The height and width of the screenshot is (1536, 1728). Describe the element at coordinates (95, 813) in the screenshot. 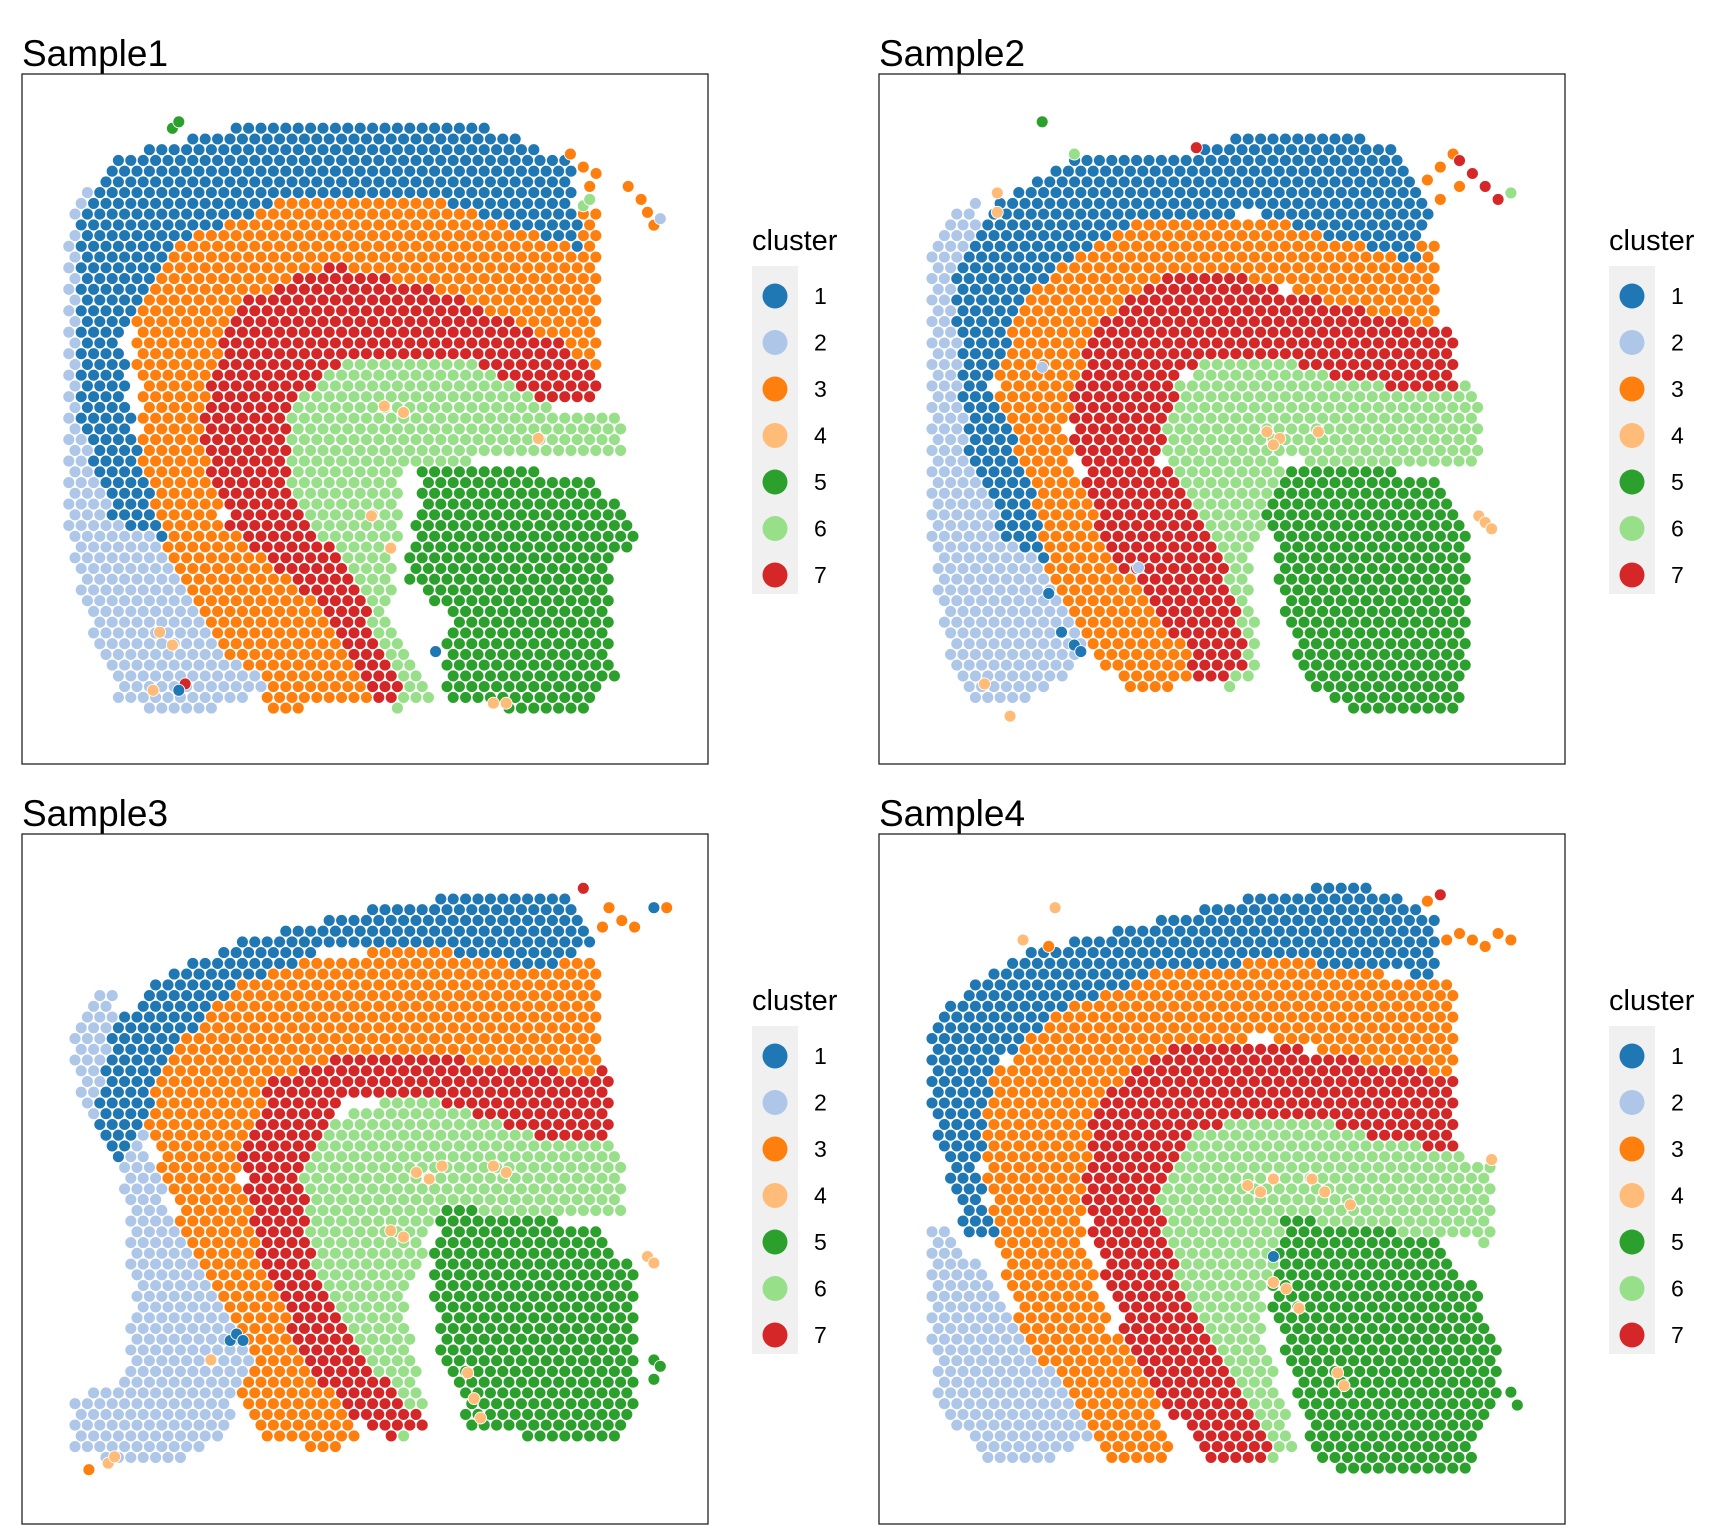

I see `panel-title: Sample3` at that location.